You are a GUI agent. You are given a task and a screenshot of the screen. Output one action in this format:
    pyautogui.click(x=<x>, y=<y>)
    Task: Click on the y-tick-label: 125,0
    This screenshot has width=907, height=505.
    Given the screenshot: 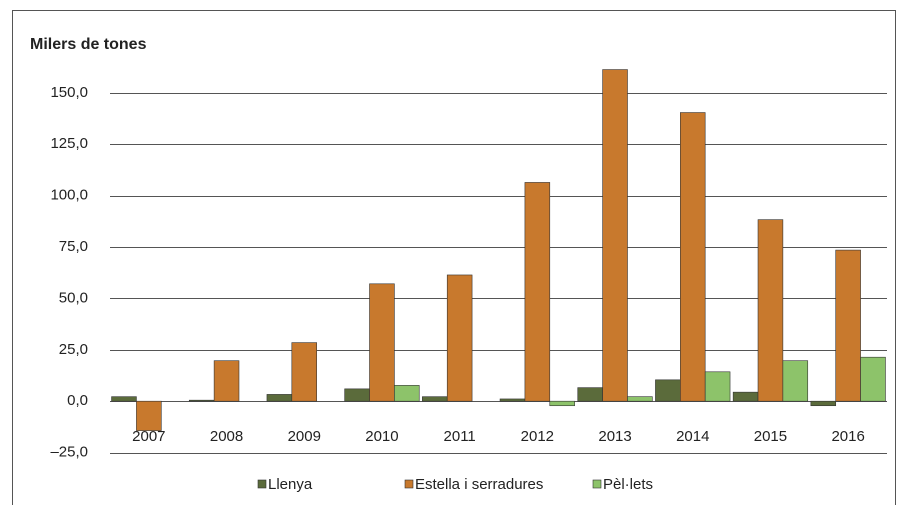 What is the action you would take?
    pyautogui.click(x=69, y=143)
    